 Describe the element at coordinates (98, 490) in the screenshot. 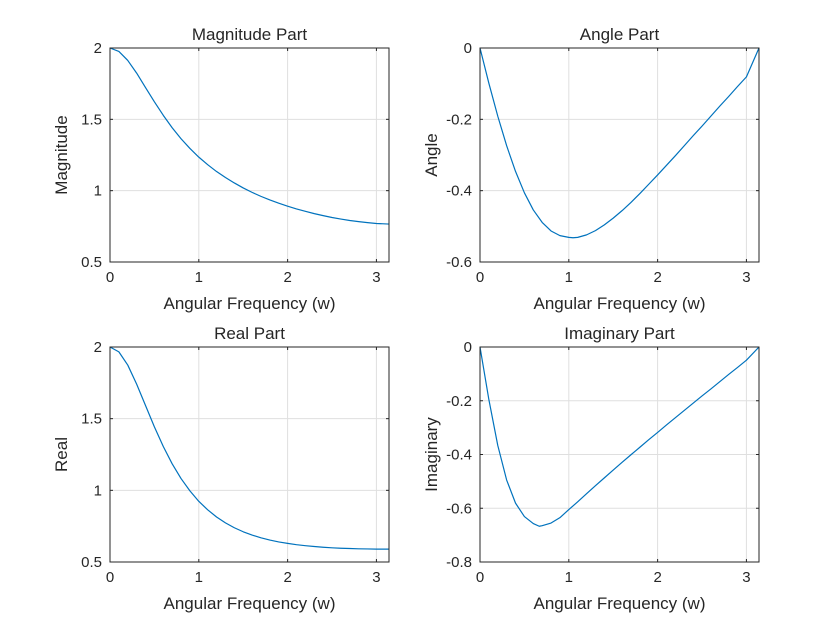

I see `real-y-tick-label: 1` at that location.